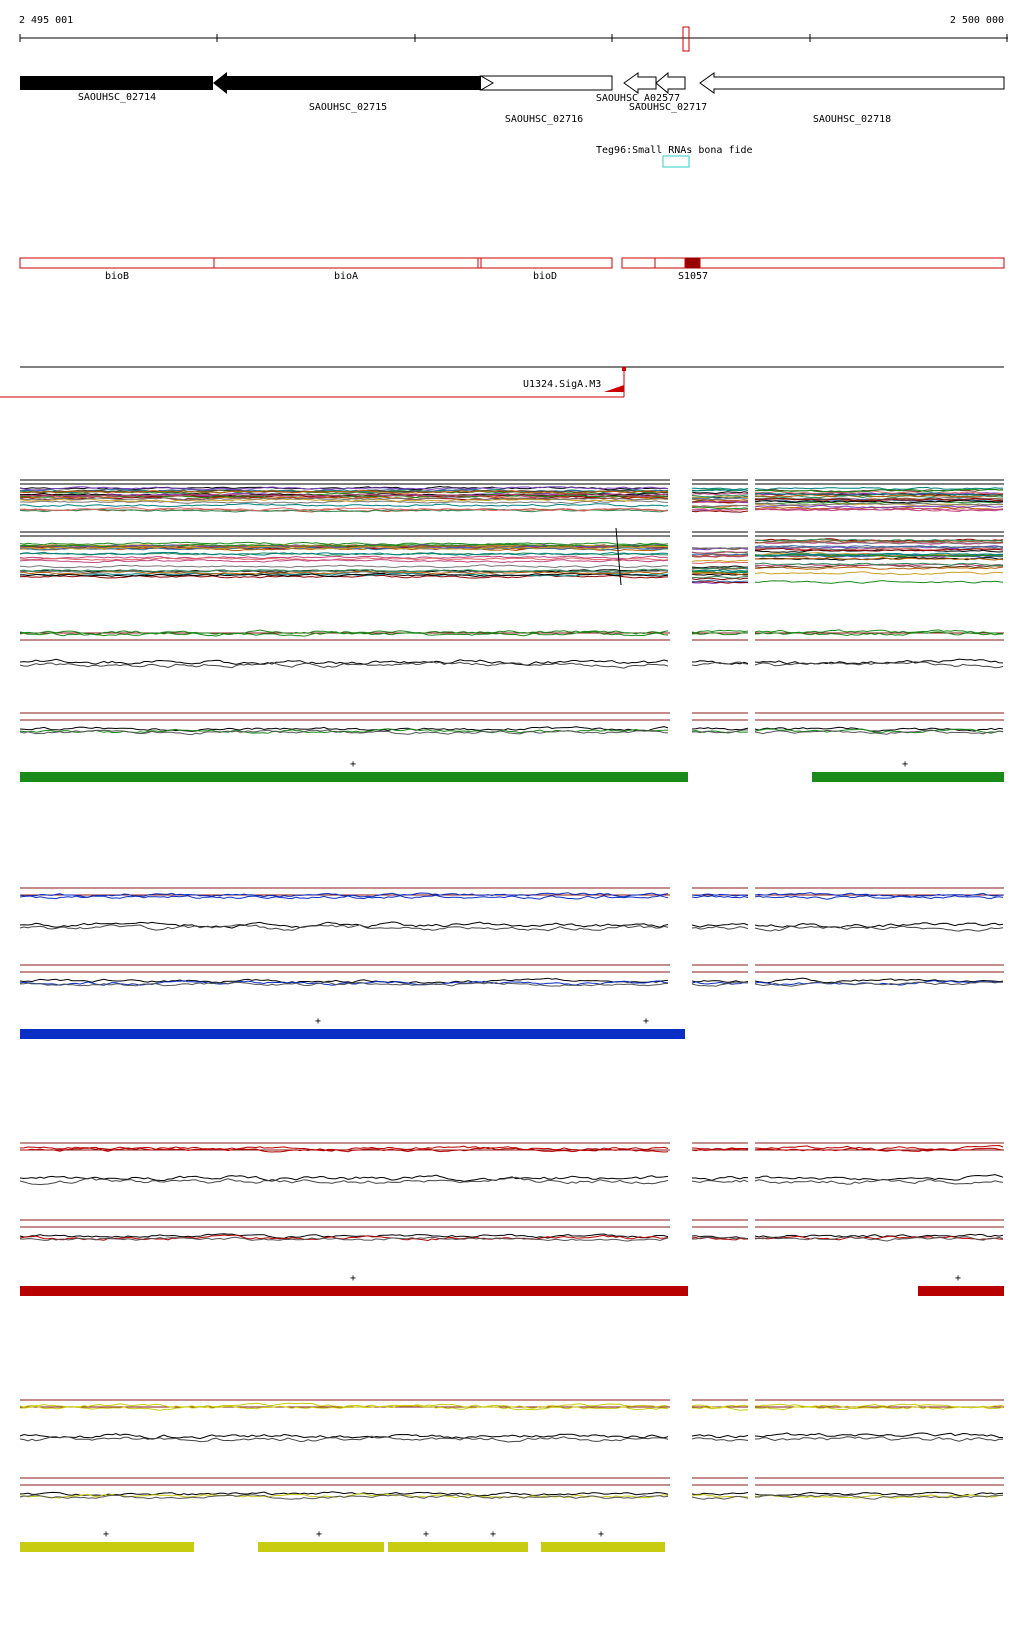  Describe the element at coordinates (513, 33) in the screenshot. I see `coordinate-ruler: 2 495 001 2 500 000` at that location.